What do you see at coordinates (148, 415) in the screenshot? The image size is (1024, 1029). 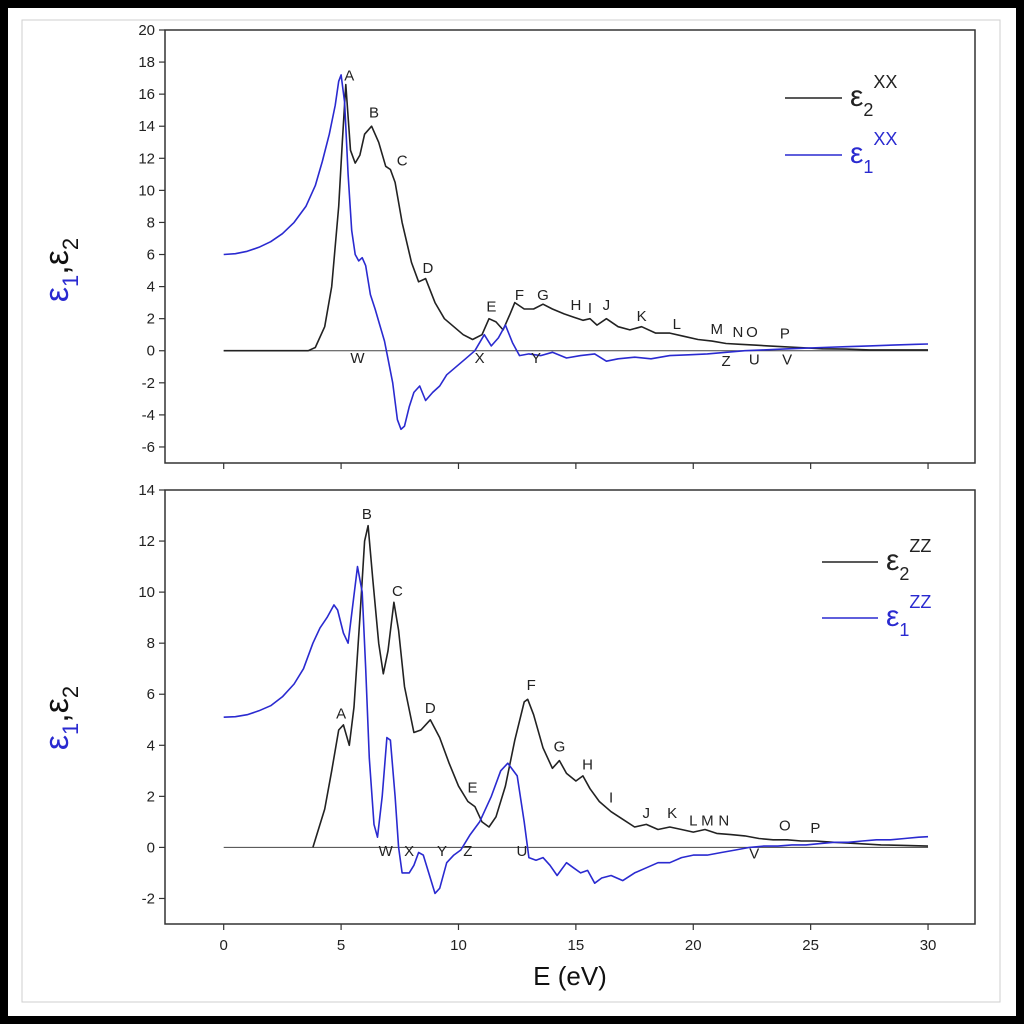 I see `y-tick-label: -4` at bounding box center [148, 415].